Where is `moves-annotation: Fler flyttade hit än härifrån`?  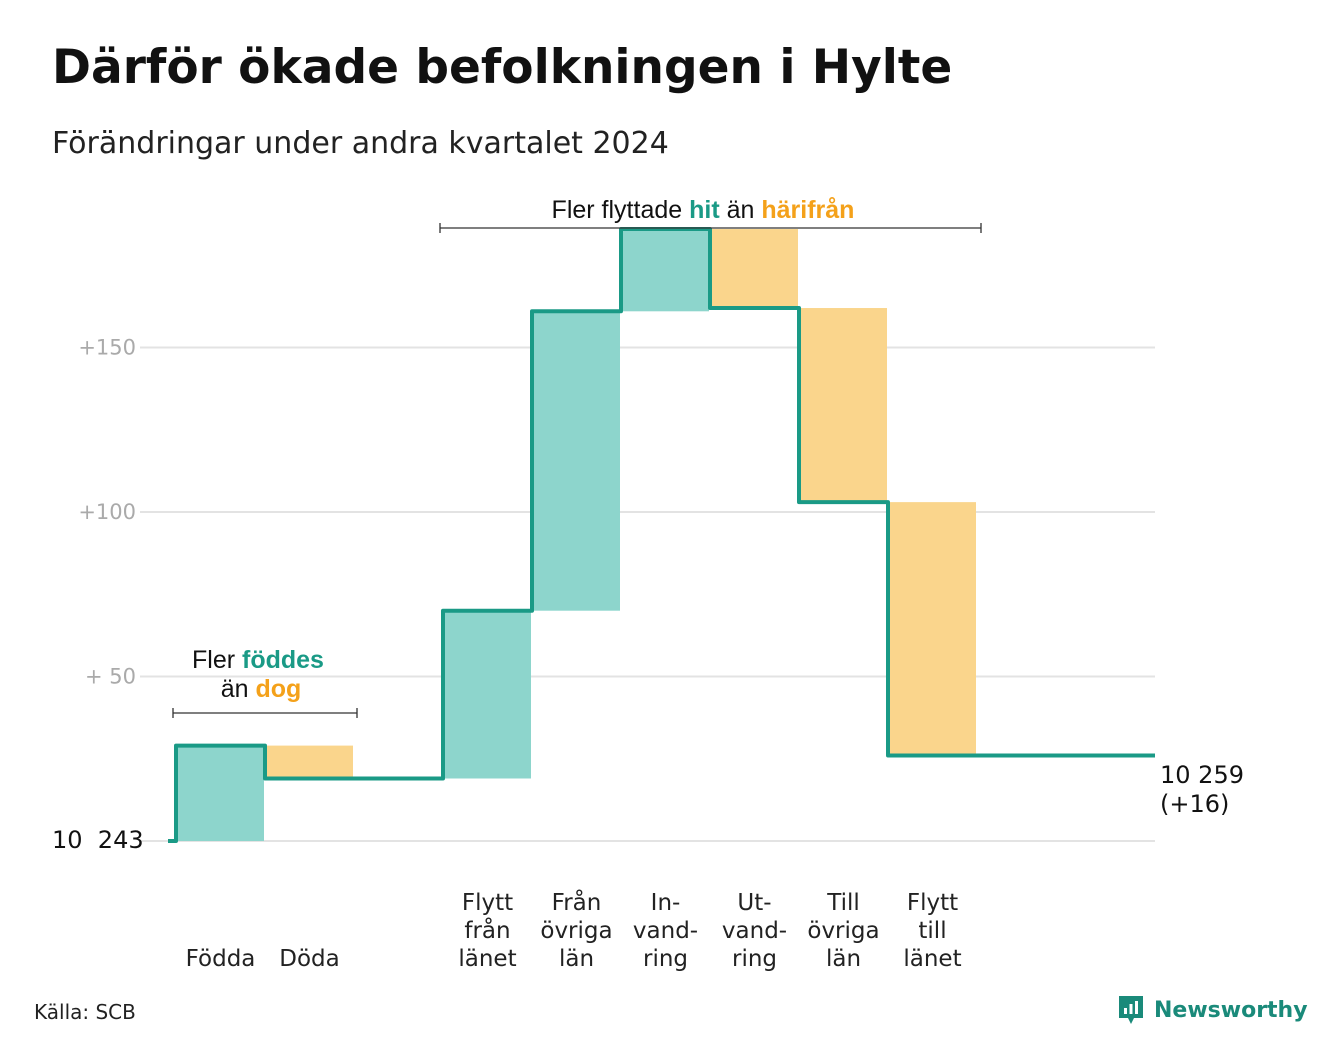
moves-annotation: Fler flyttade hit än härifrån is located at coordinates (703, 210).